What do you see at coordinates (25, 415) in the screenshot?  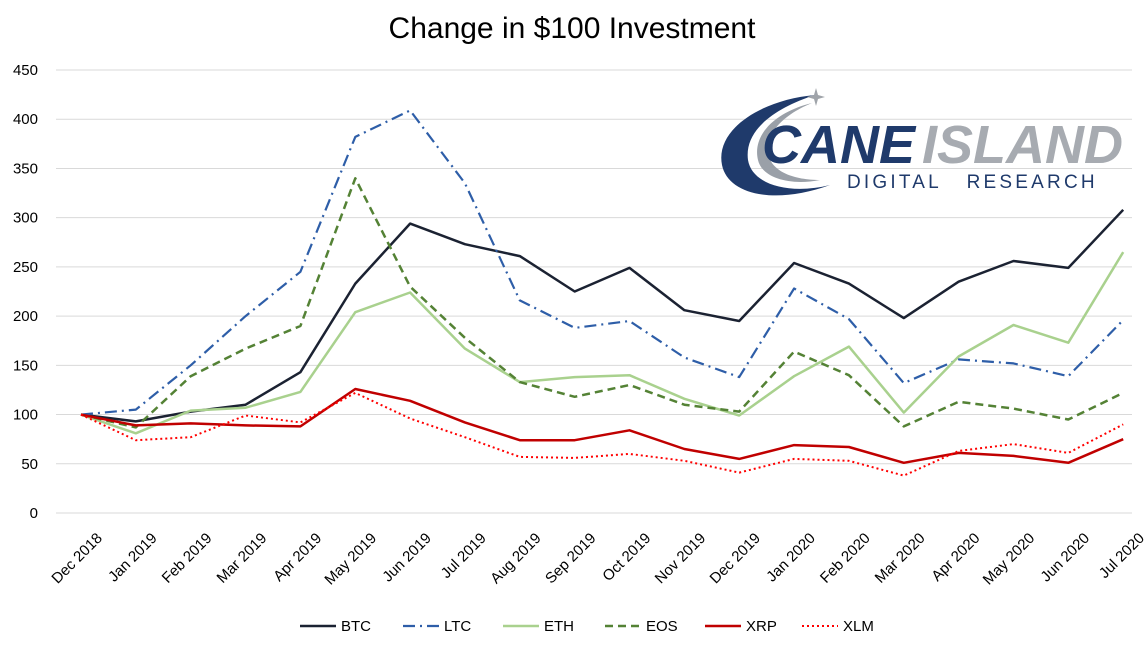 I see `y-tick-label: 100` at bounding box center [25, 415].